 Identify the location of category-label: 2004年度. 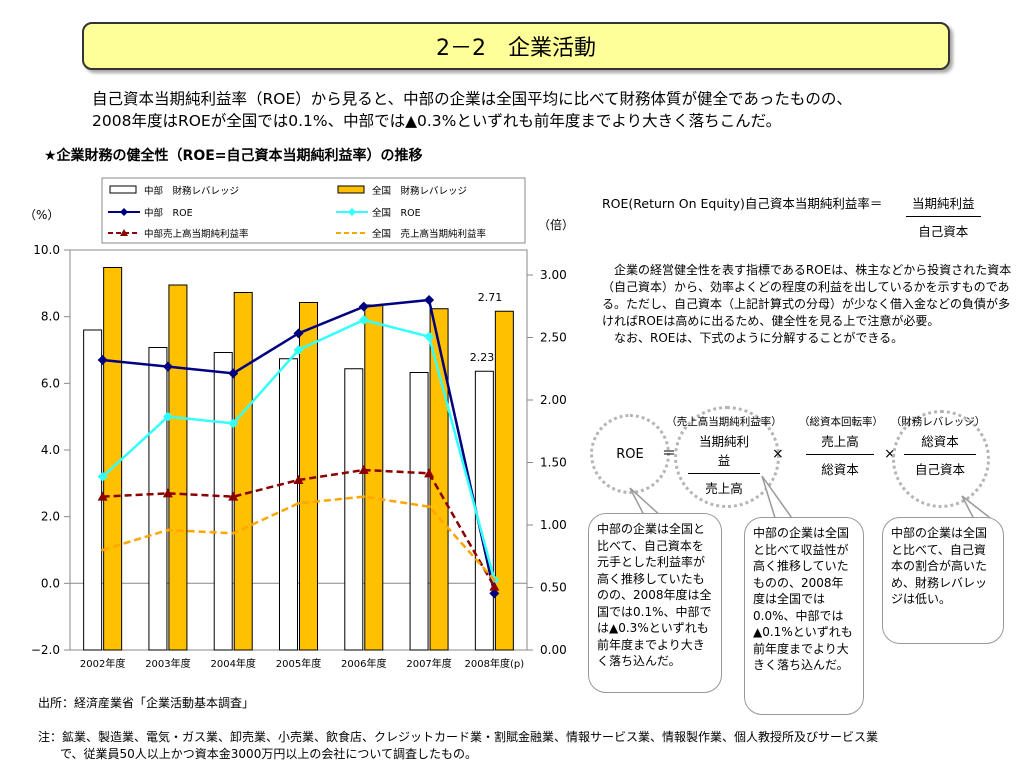
(232, 663).